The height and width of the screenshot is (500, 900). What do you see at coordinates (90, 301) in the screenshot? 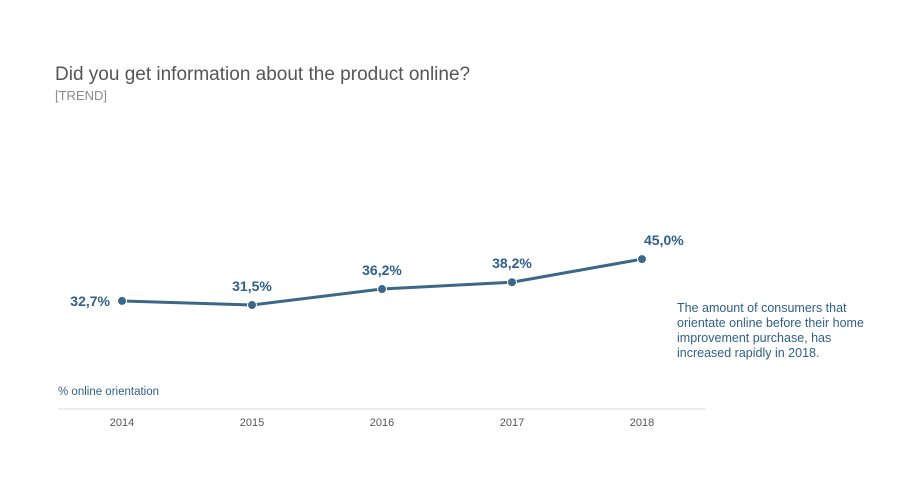
I see `data-label: 32,7%` at bounding box center [90, 301].